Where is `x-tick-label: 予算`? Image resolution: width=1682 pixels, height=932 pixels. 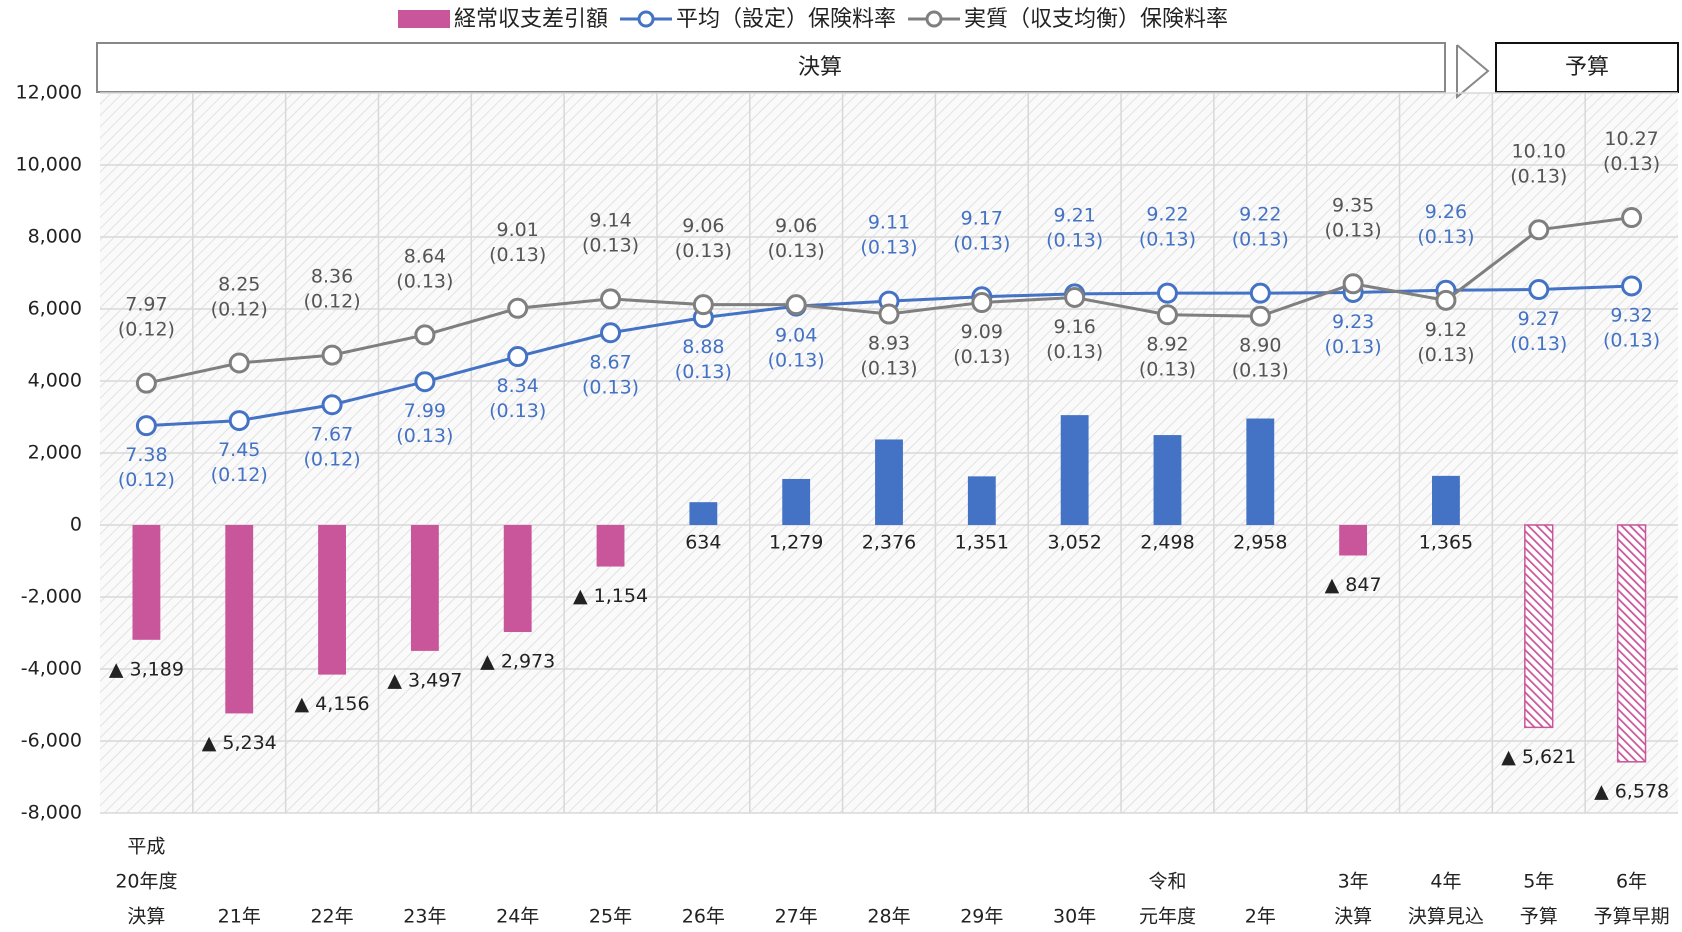
x-tick-label: 予算 is located at coordinates (1539, 917).